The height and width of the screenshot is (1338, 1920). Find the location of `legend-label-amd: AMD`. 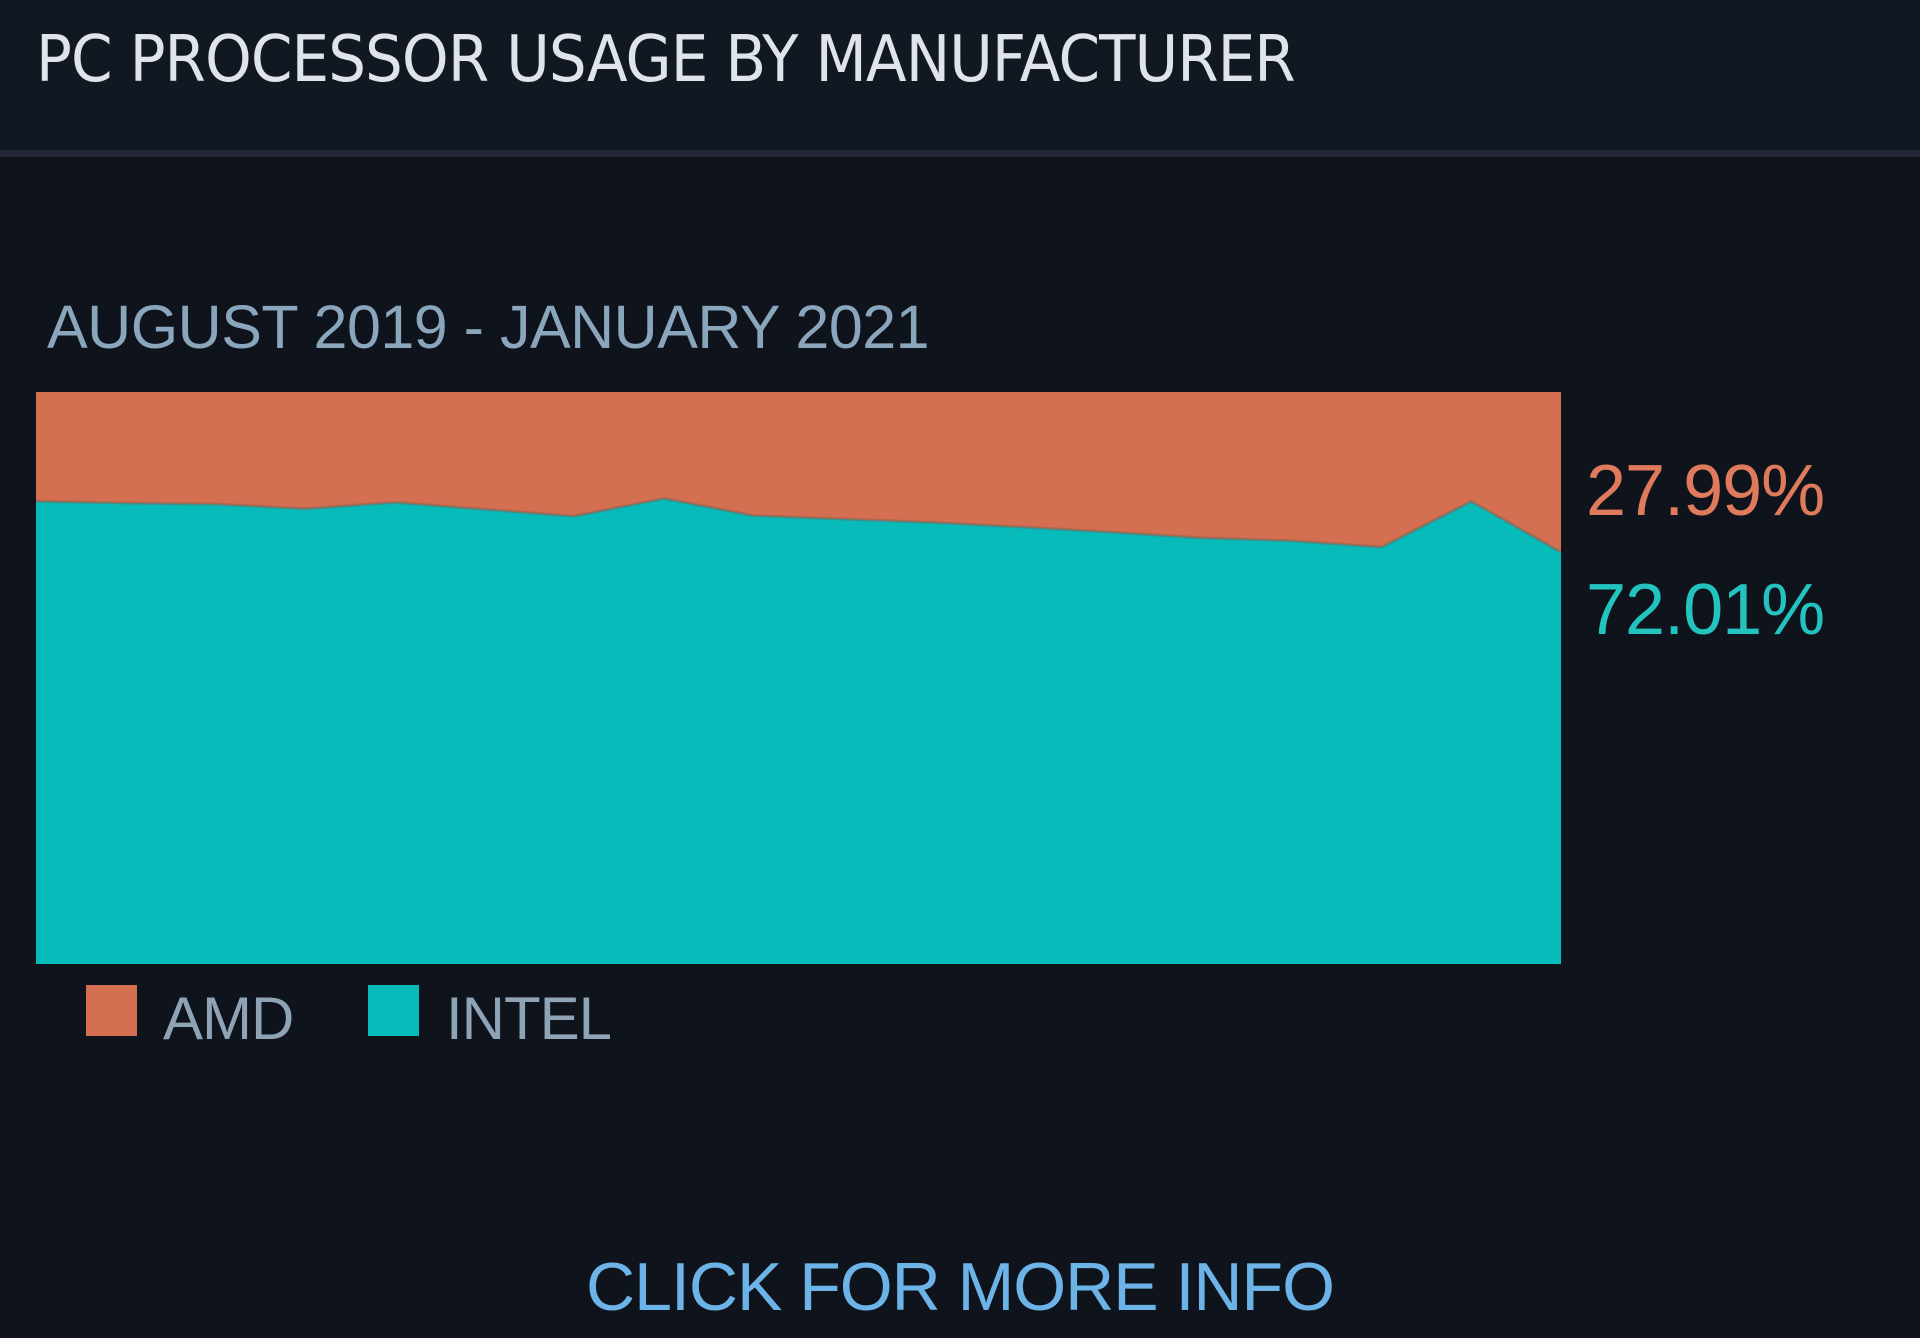

legend-label-amd: AMD is located at coordinates (228, 1018).